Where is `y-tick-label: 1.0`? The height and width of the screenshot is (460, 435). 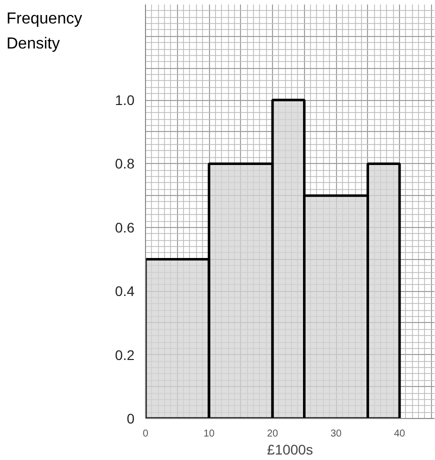 y-tick-label: 1.0 is located at coordinates (125, 100).